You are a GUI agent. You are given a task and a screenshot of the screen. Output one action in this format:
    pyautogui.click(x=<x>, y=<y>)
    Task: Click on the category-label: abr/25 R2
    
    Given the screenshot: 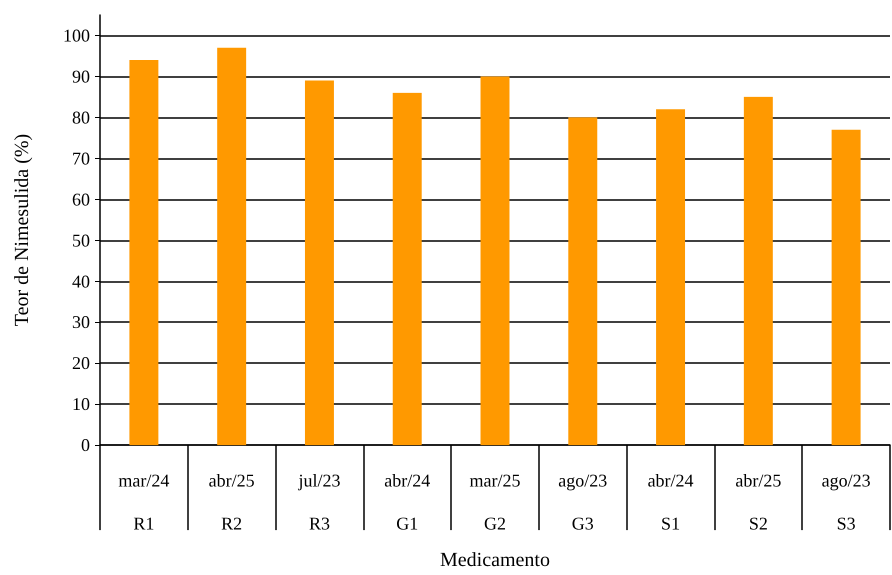 What is the action you would take?
    pyautogui.click(x=231, y=502)
    